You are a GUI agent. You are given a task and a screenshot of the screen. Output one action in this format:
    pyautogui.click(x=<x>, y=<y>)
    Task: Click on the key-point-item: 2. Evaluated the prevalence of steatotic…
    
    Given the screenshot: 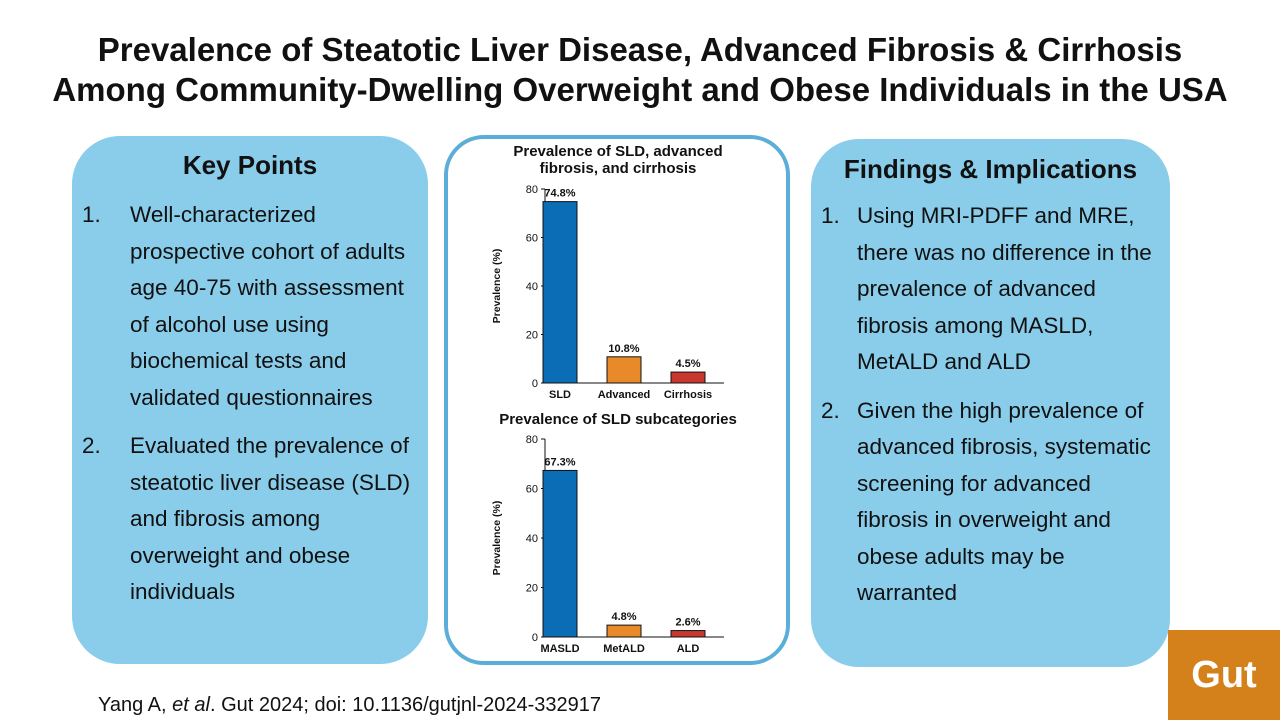 What is the action you would take?
    pyautogui.click(x=250, y=519)
    